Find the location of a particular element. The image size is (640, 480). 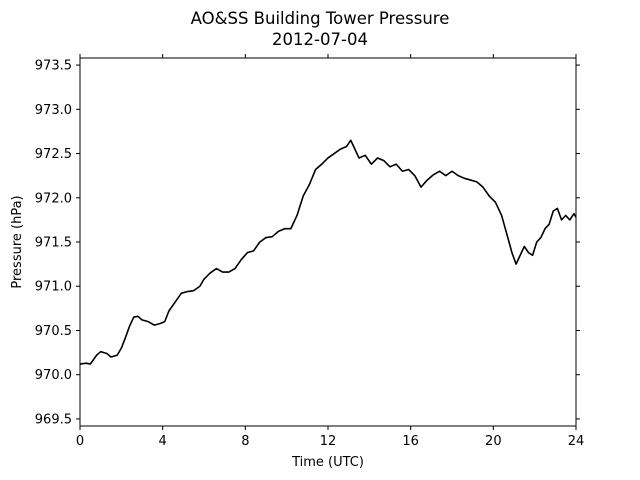

chart-subtitle: 2012-07-04 is located at coordinates (320, 39).